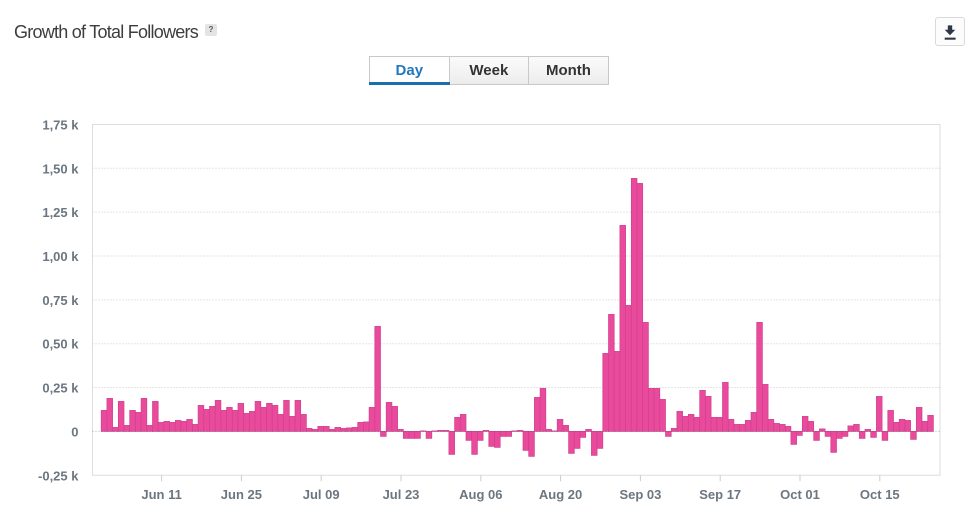 The width and height of the screenshot is (973, 523). I want to click on svg-text: Aug 20, so click(560, 494).